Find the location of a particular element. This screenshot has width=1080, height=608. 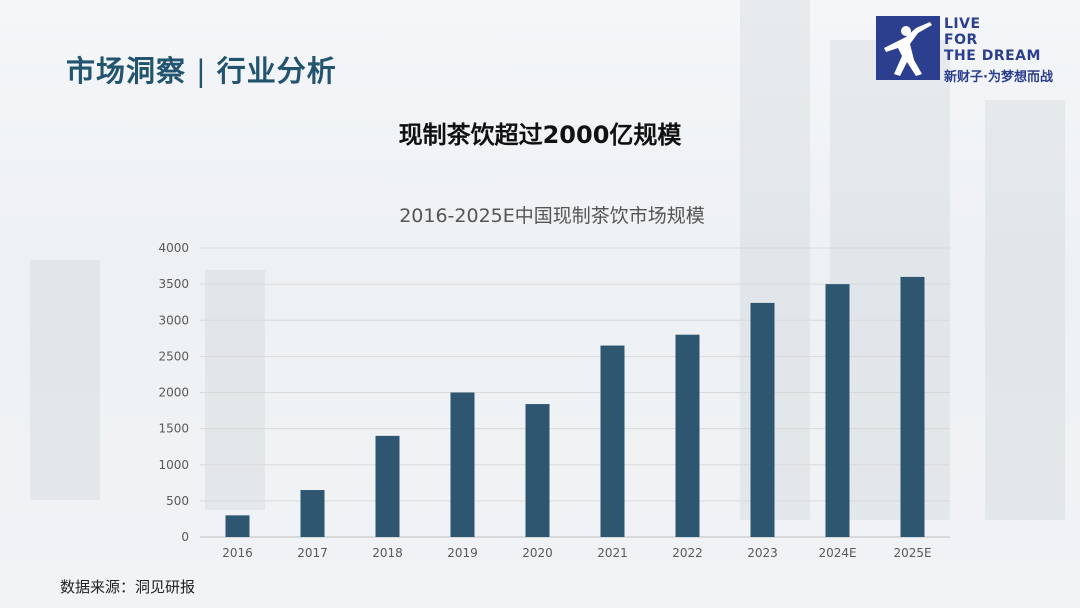

x-tick-label: 2016 is located at coordinates (237, 553).